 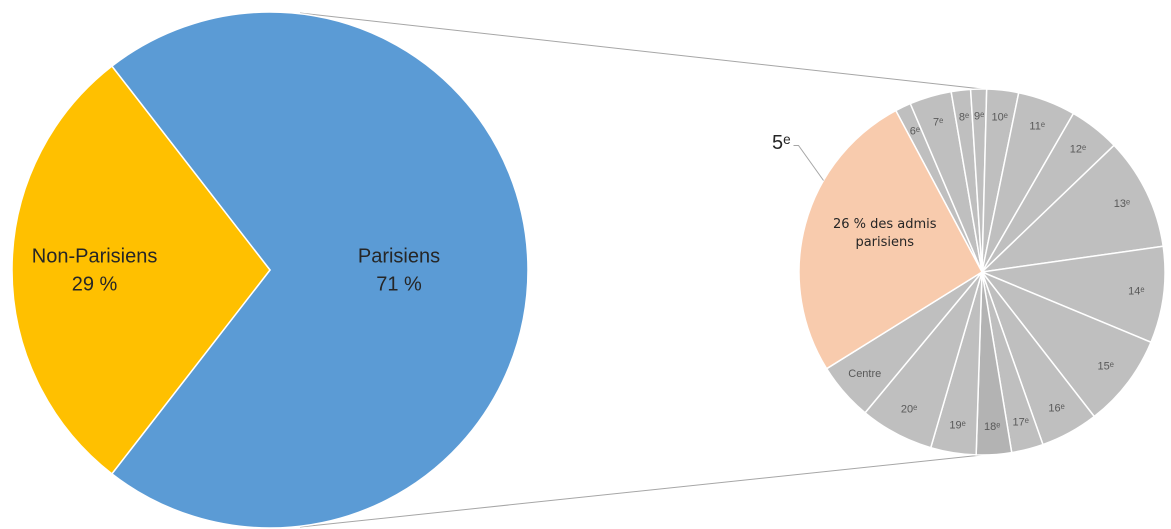 I want to click on category-label: Centre, so click(x=864, y=374).